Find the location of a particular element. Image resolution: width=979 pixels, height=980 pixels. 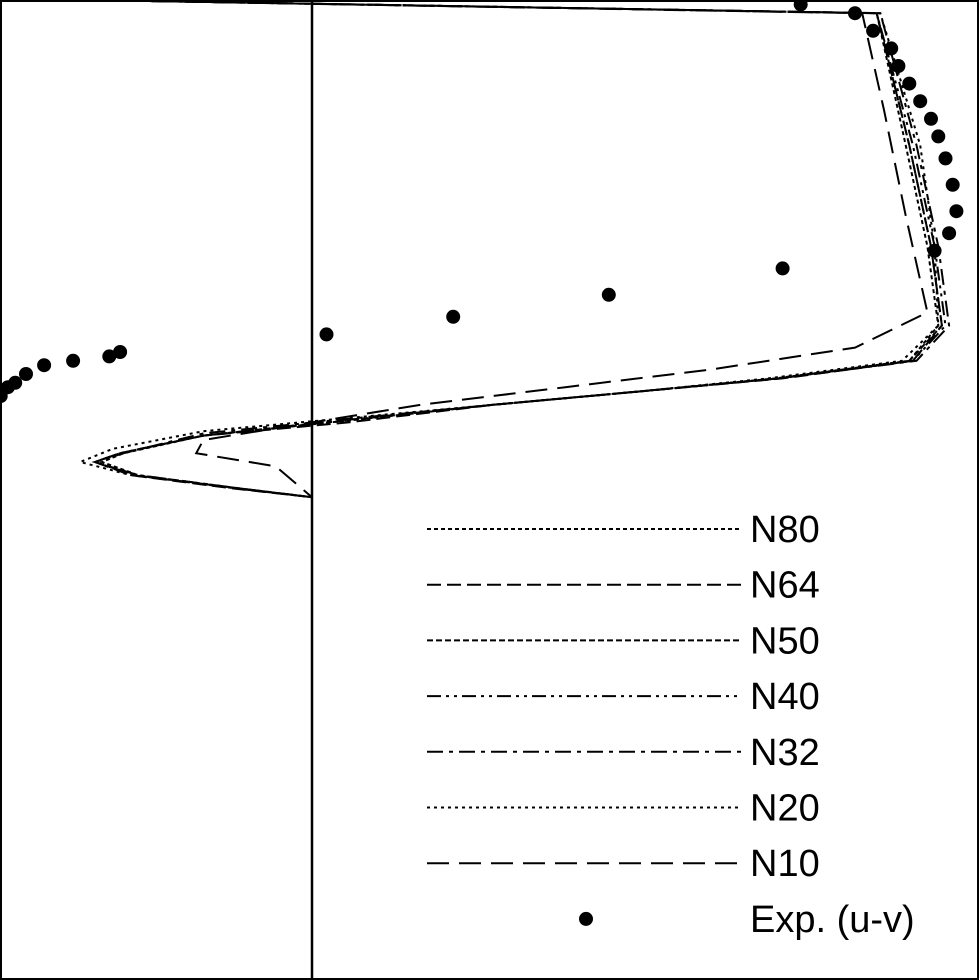

legend-label-n80: N80 is located at coordinates (785, 530).